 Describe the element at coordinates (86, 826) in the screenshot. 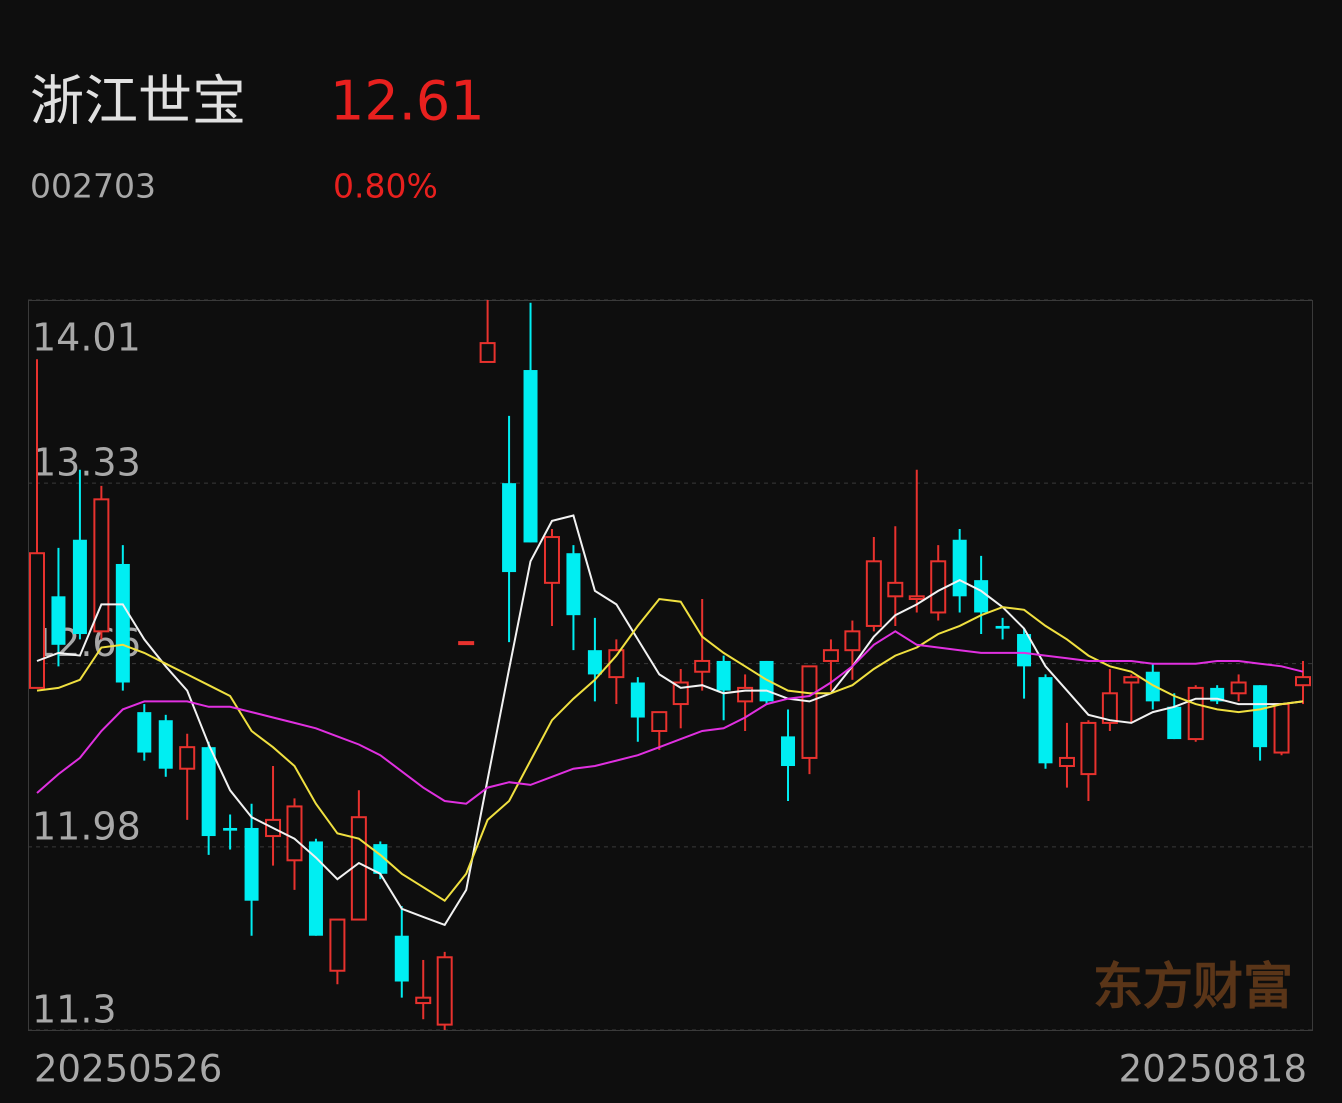

I see `y-tick-label: 11.98` at that location.